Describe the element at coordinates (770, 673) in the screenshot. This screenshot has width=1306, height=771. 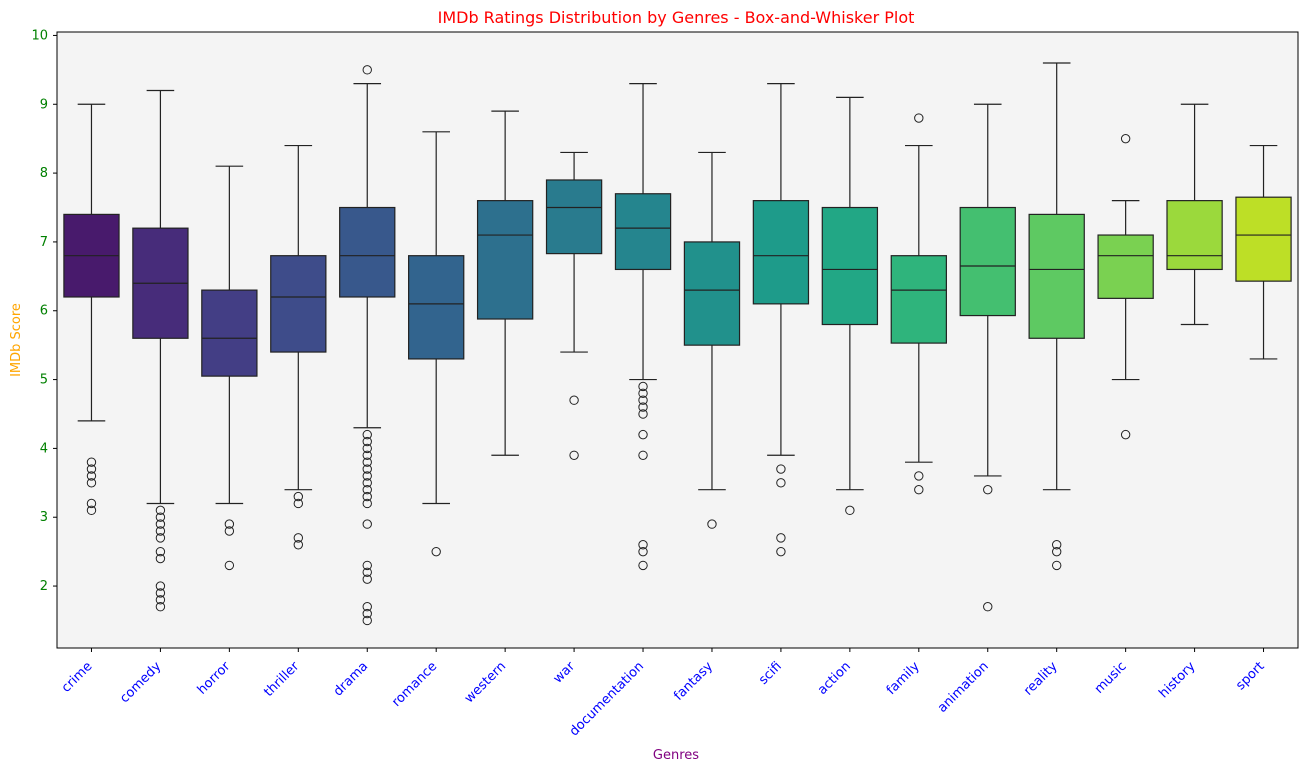
I see `x-tick-label: scifi` at that location.